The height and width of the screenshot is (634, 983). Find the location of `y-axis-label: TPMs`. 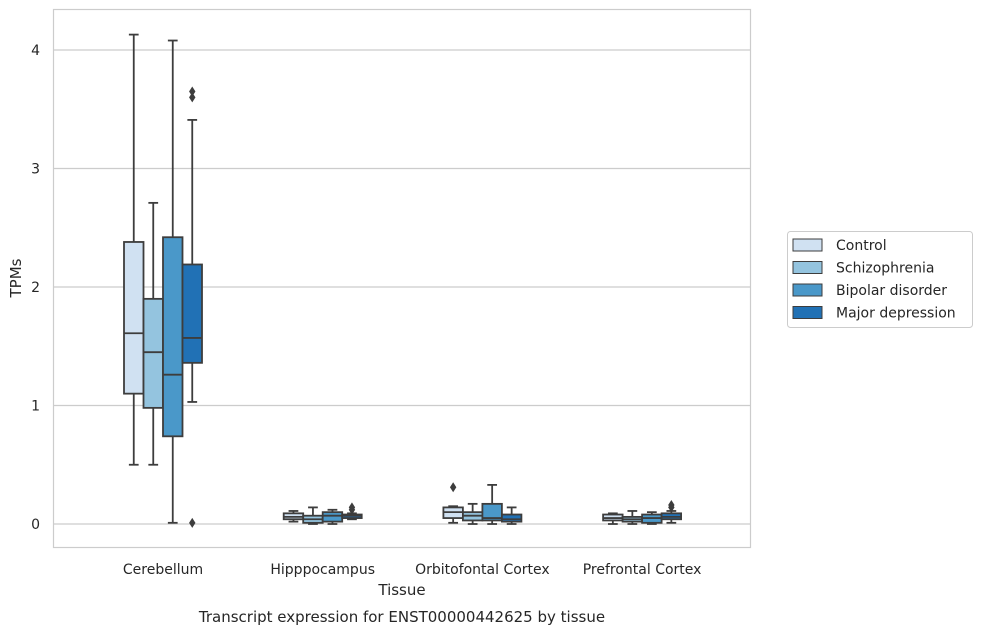

y-axis-label: TPMs is located at coordinates (16, 278).